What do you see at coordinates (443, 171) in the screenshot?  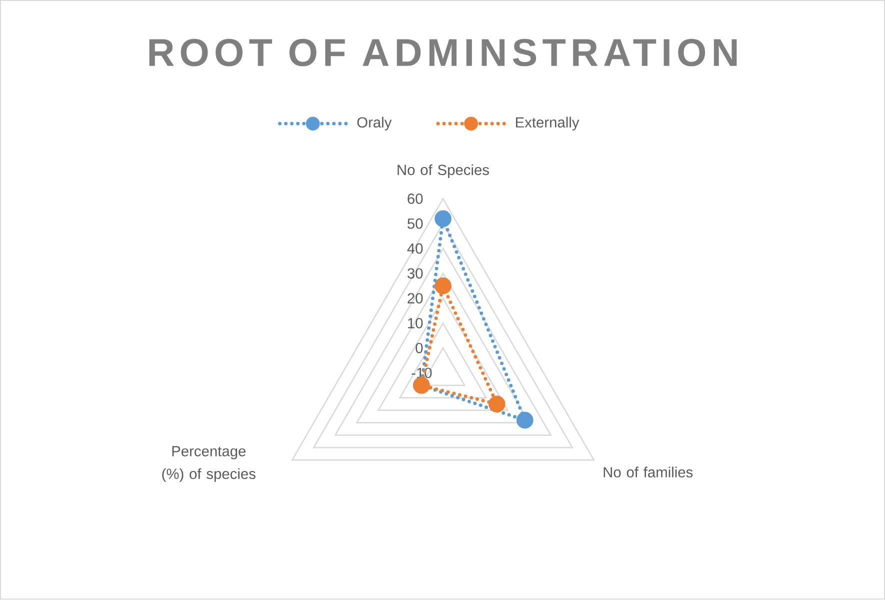 I see `spoke-label: No of Species` at bounding box center [443, 171].